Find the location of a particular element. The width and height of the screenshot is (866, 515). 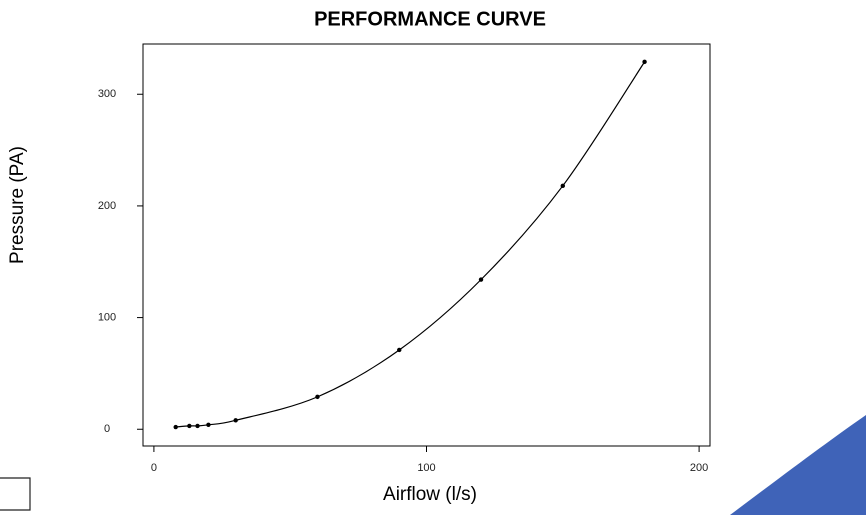

x-tick-label: 200 is located at coordinates (699, 468).